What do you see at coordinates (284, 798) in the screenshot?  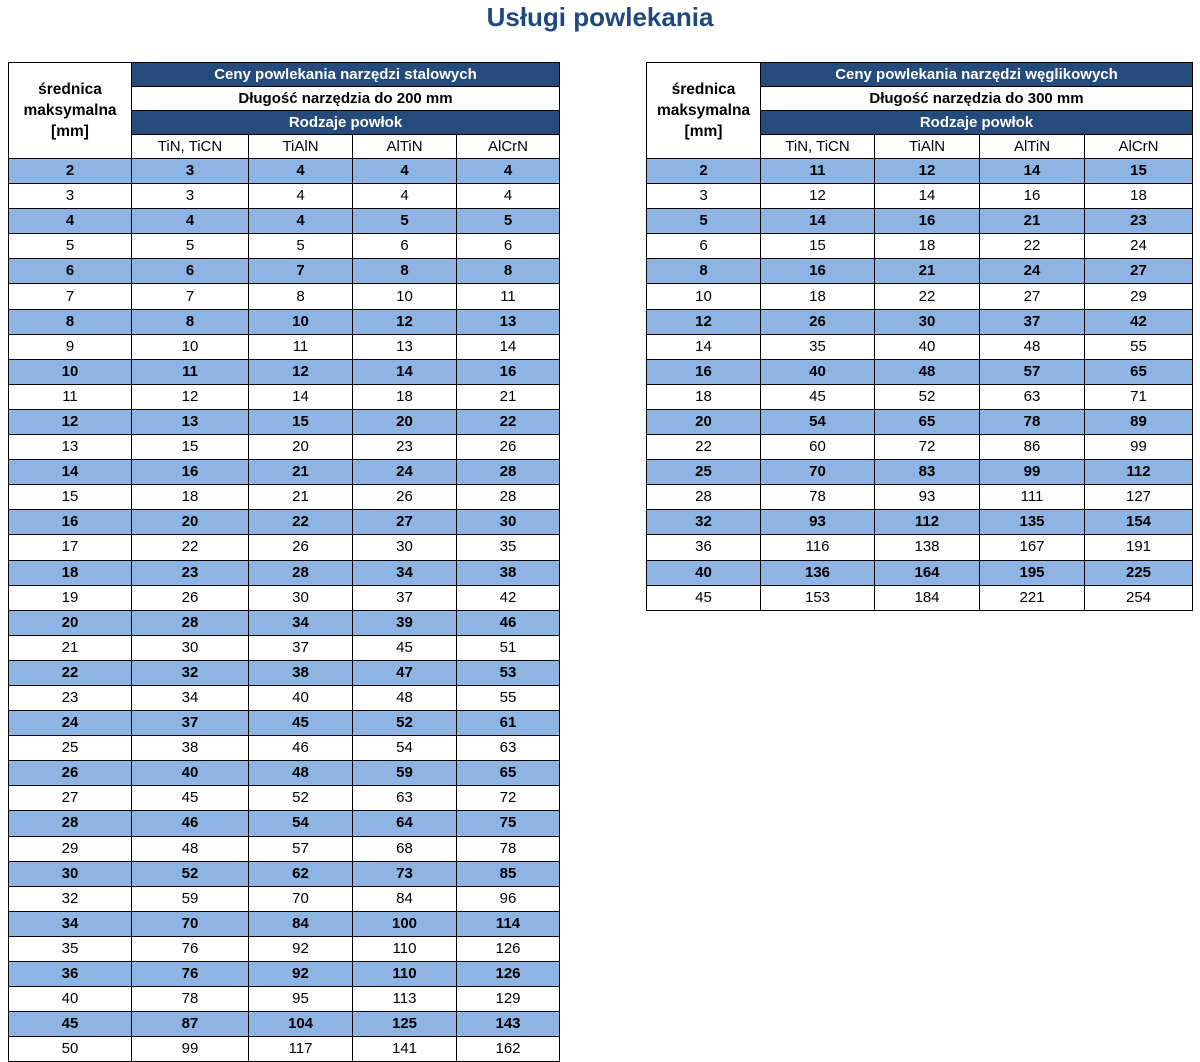 I see `table-row: 27 45 52 63 72` at bounding box center [284, 798].